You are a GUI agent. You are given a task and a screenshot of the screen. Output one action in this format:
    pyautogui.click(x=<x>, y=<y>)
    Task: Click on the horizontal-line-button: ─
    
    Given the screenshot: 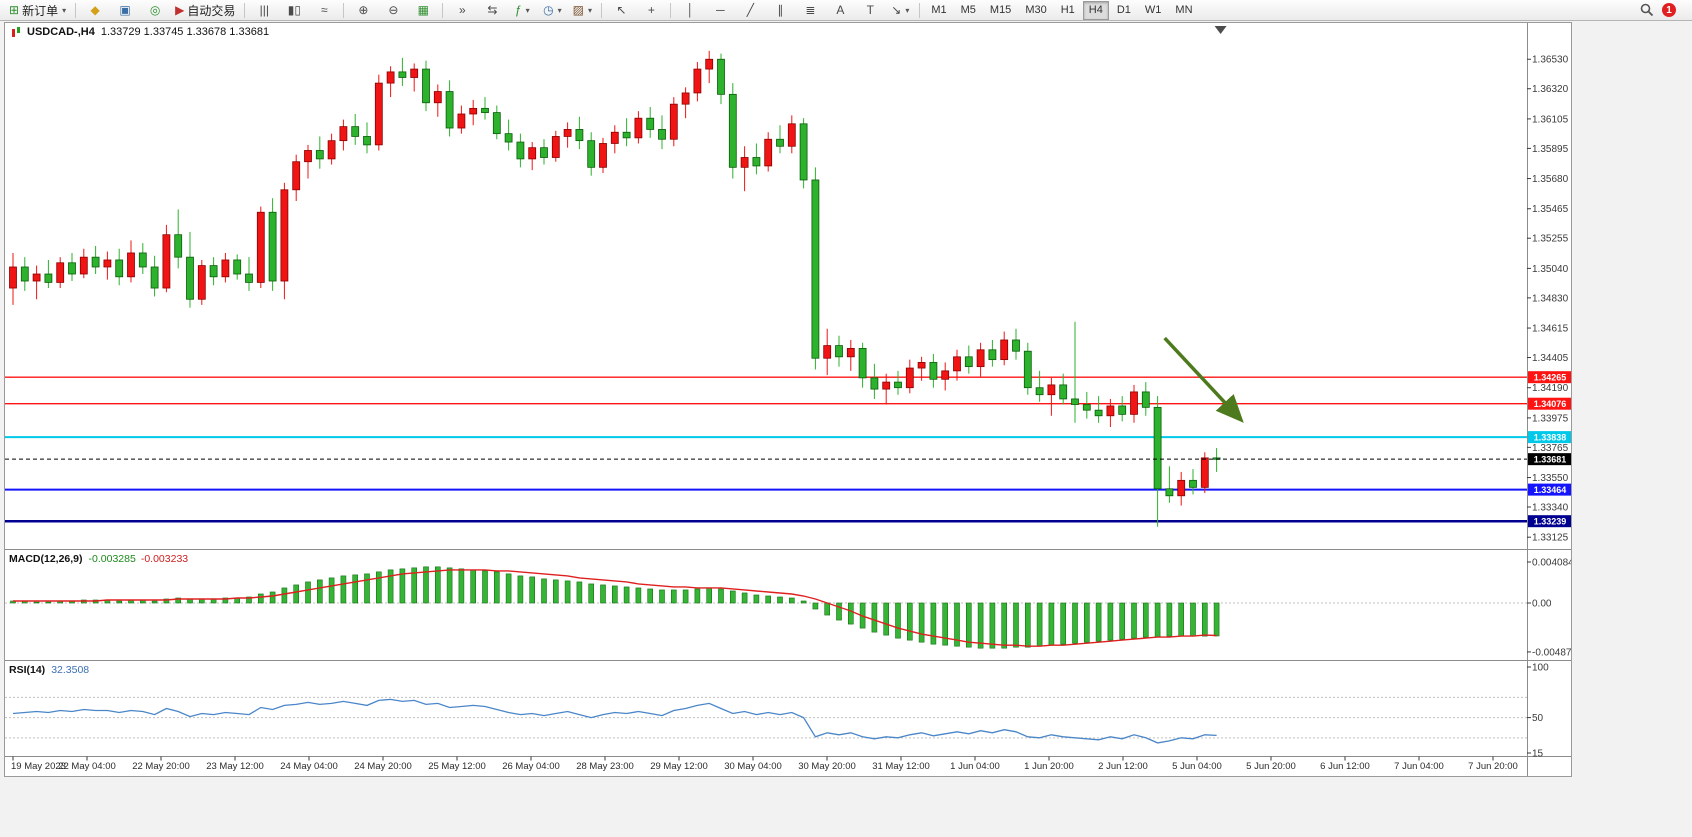 What is the action you would take?
    pyautogui.click(x=720, y=10)
    